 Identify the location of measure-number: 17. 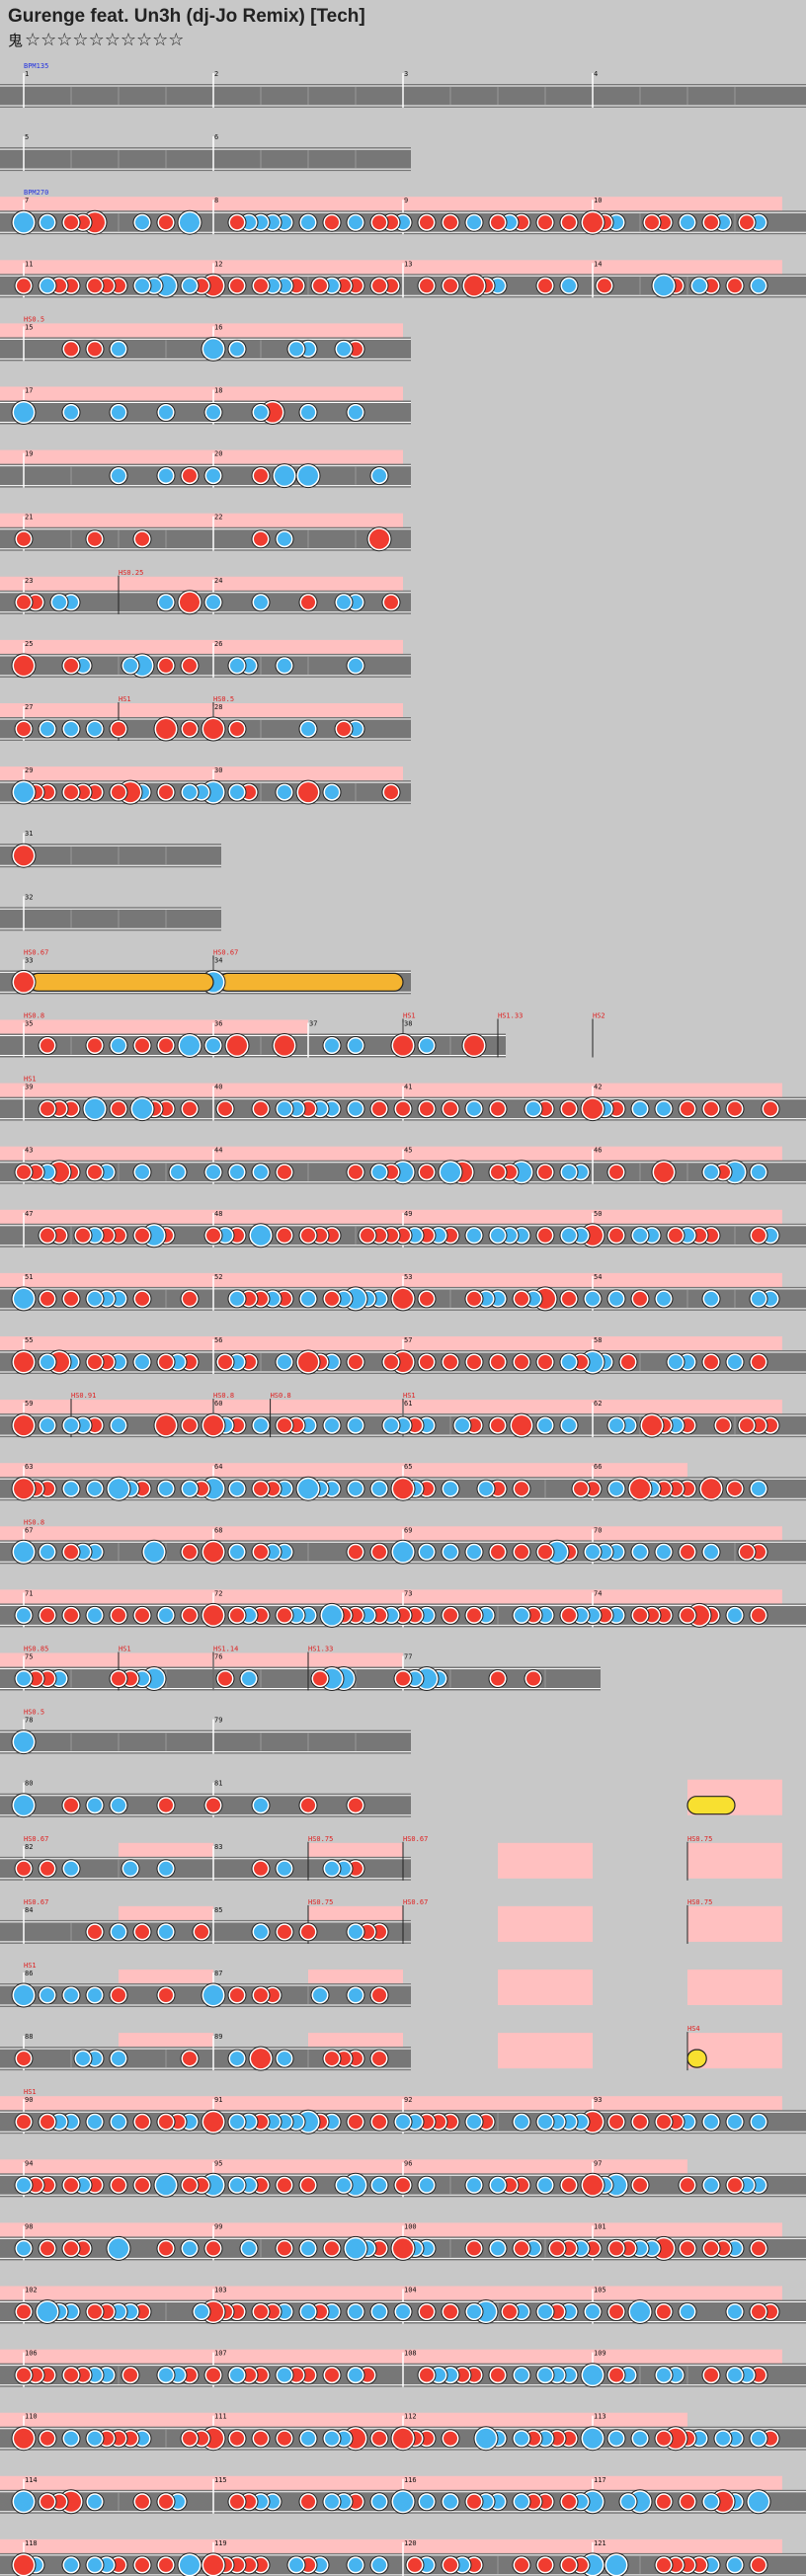
(29, 391).